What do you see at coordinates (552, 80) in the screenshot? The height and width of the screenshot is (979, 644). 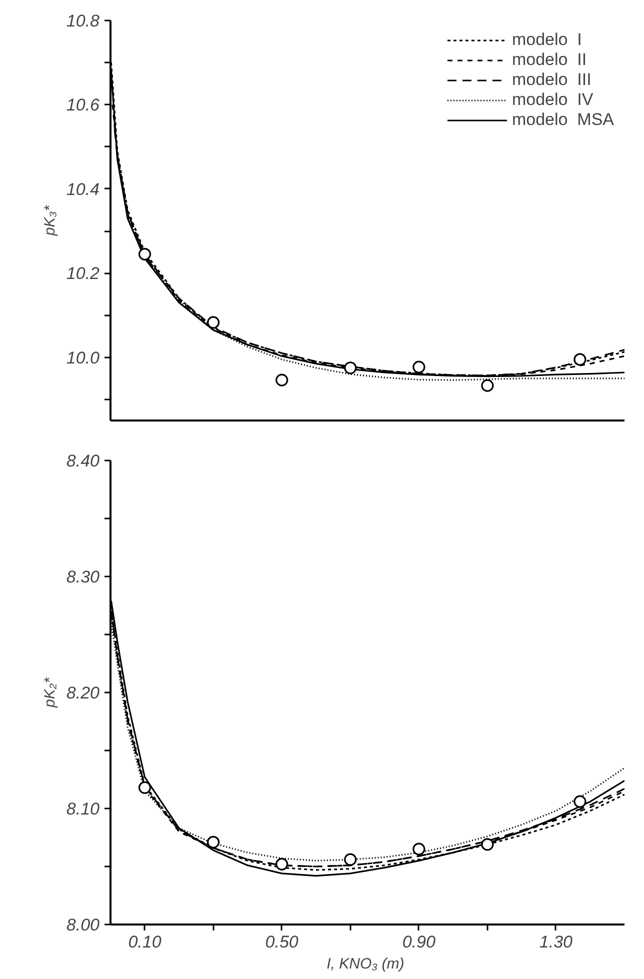 I see `legend-label: modelo III` at bounding box center [552, 80].